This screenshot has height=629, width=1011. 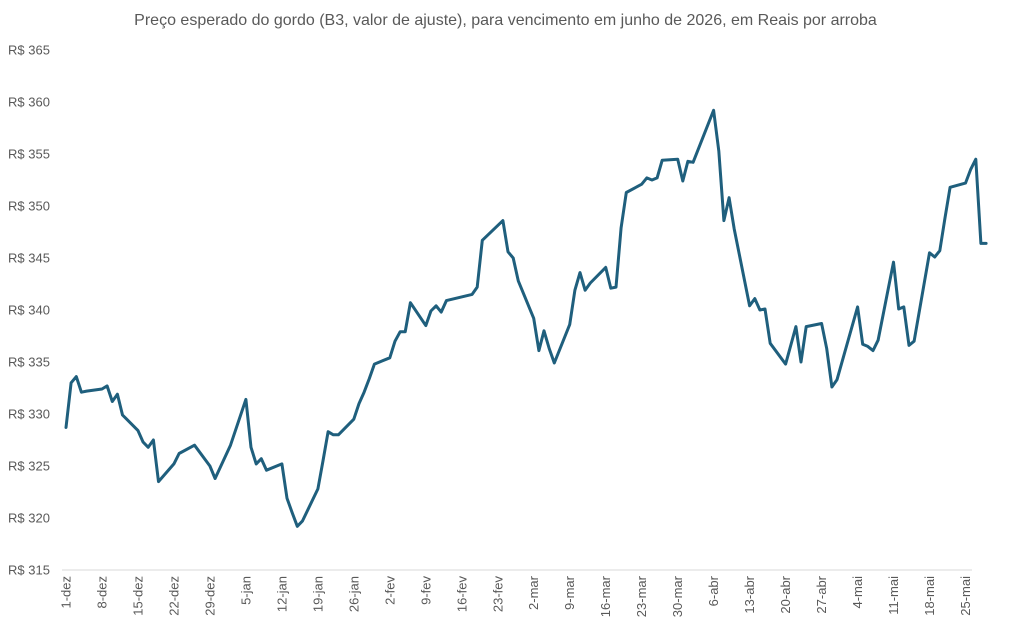 What do you see at coordinates (245, 590) in the screenshot?
I see `x-tick-label: 5-jan` at bounding box center [245, 590].